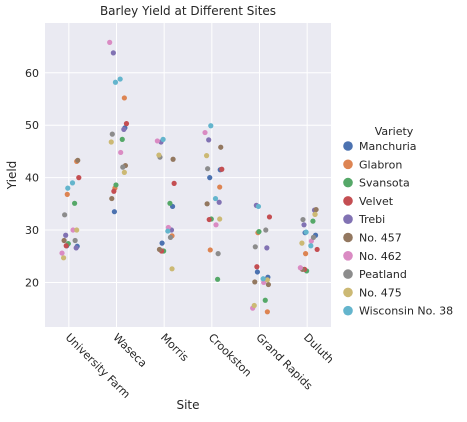 Image resolution: width=467 pixels, height=422 pixels. I want to click on x-axis-label: Site, so click(187, 405).